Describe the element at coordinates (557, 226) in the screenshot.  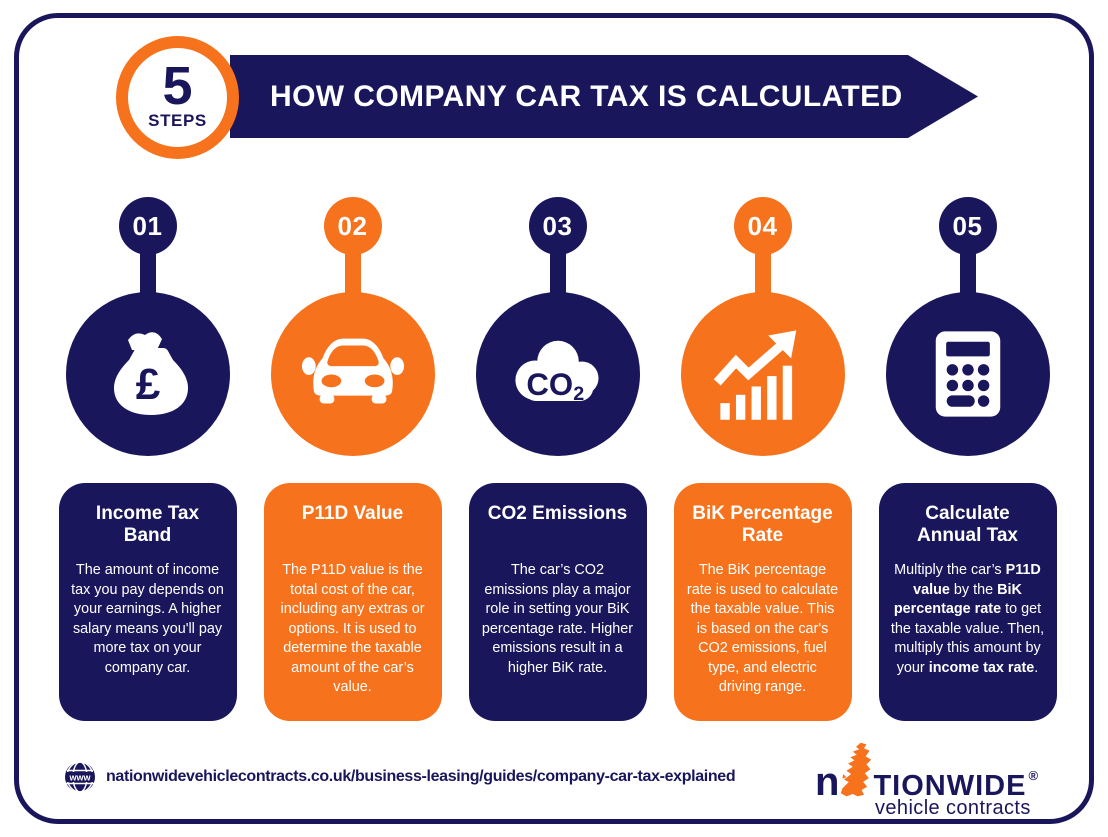
I see `step-number-badge: 03` at that location.